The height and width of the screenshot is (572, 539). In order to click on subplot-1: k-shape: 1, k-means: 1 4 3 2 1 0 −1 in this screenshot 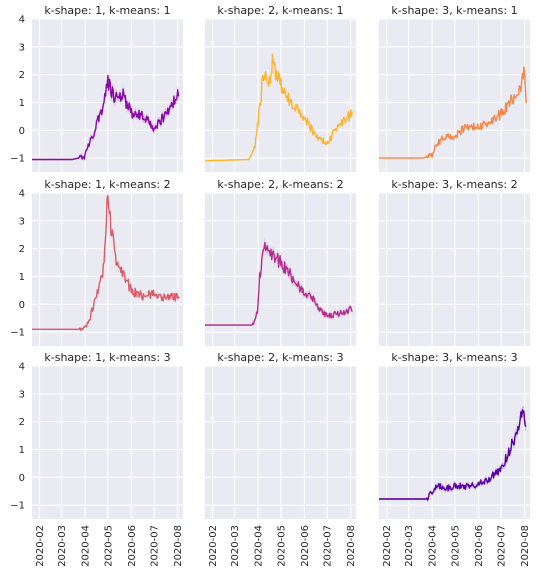, I will do `click(96, 88)`.